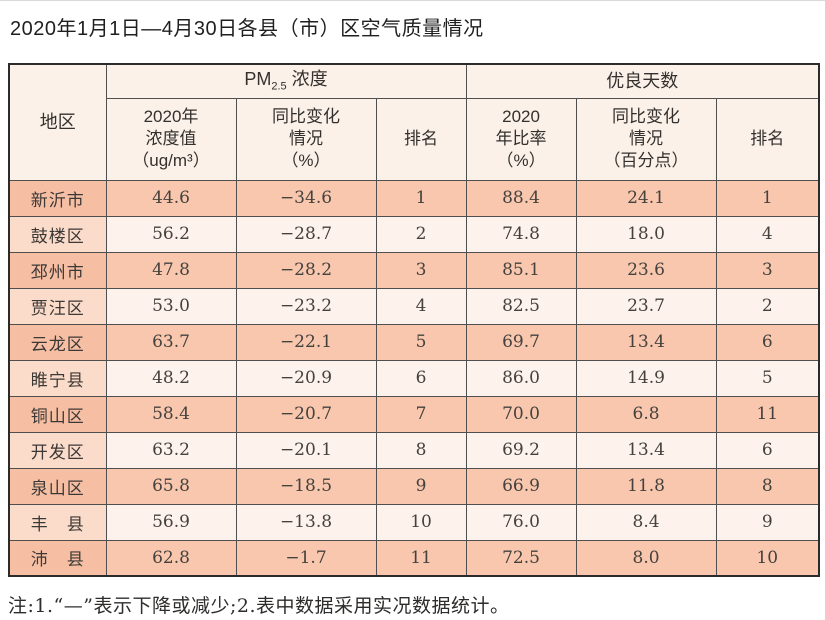 The width and height of the screenshot is (825, 620). Describe the element at coordinates (57, 306) in the screenshot. I see `cell-region: 贾汪区` at that location.